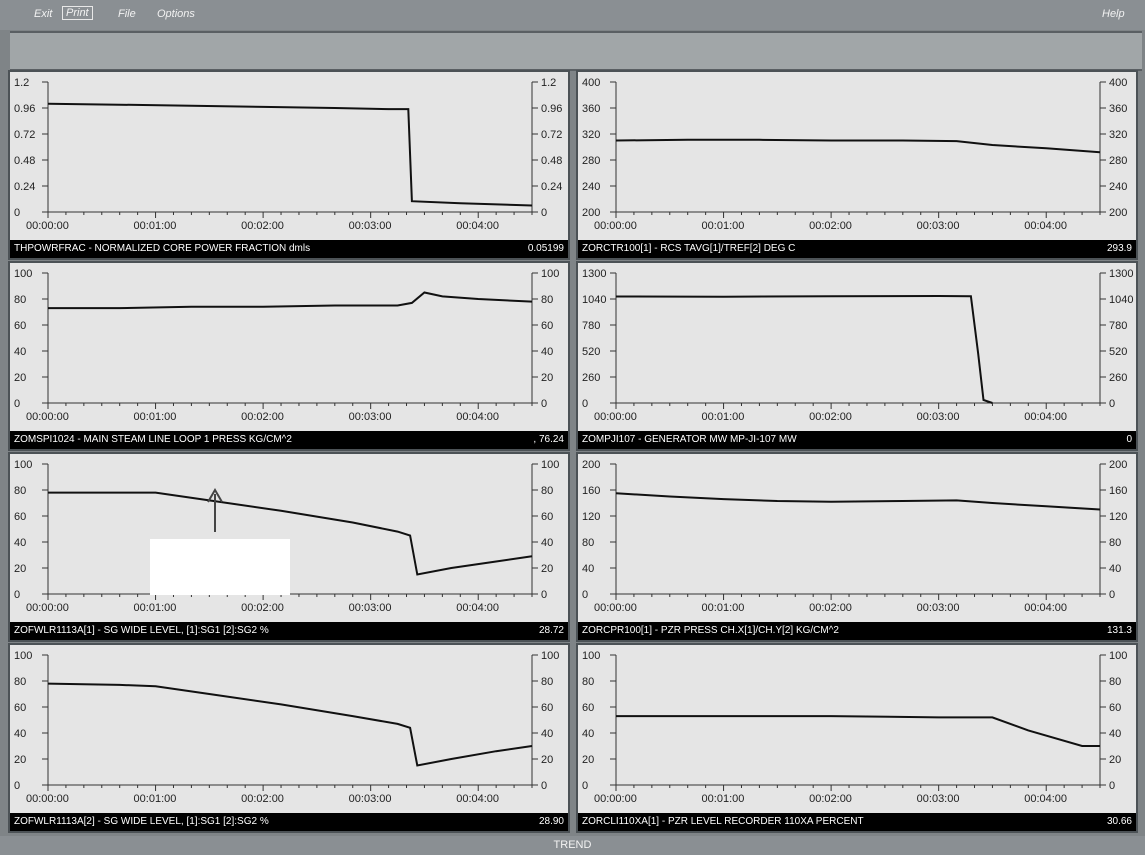  What do you see at coordinates (1119, 248) in the screenshot?
I see `current-value: 293.9` at bounding box center [1119, 248].